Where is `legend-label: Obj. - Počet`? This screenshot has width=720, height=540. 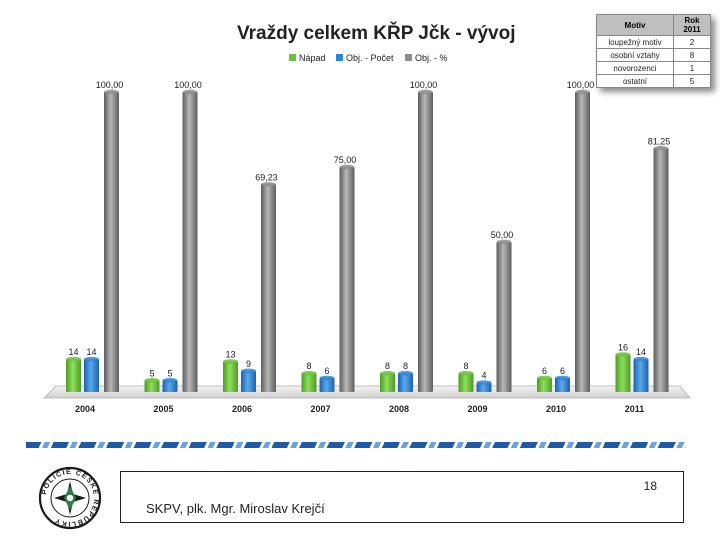 legend-label: Obj. - Počet is located at coordinates (370, 58).